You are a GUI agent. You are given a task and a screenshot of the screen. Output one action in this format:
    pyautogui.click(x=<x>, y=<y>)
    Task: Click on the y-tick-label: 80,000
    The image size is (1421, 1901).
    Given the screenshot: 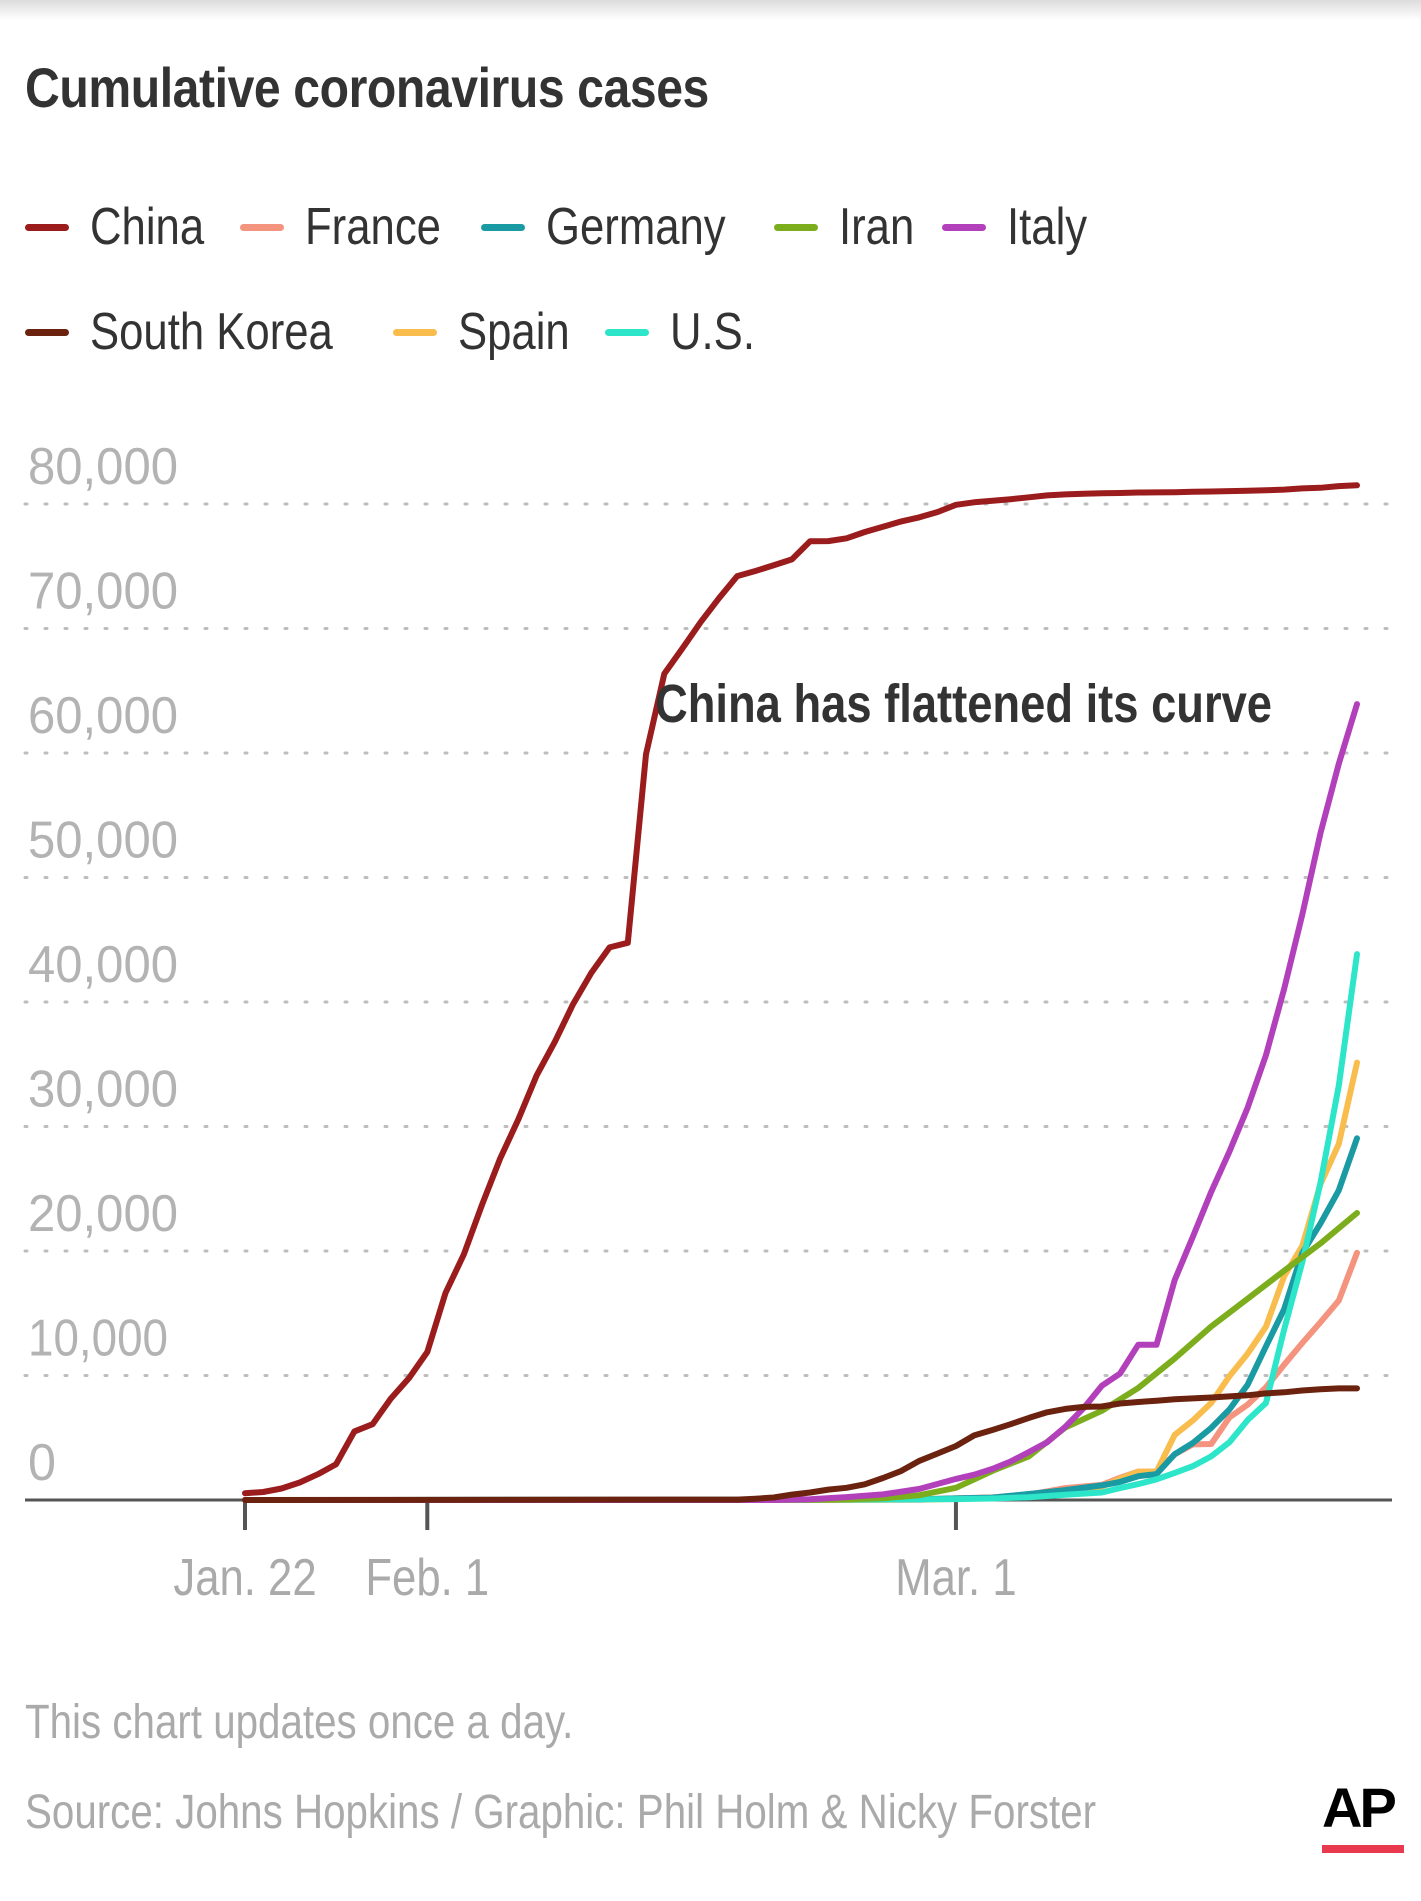 What is the action you would take?
    pyautogui.click(x=103, y=467)
    